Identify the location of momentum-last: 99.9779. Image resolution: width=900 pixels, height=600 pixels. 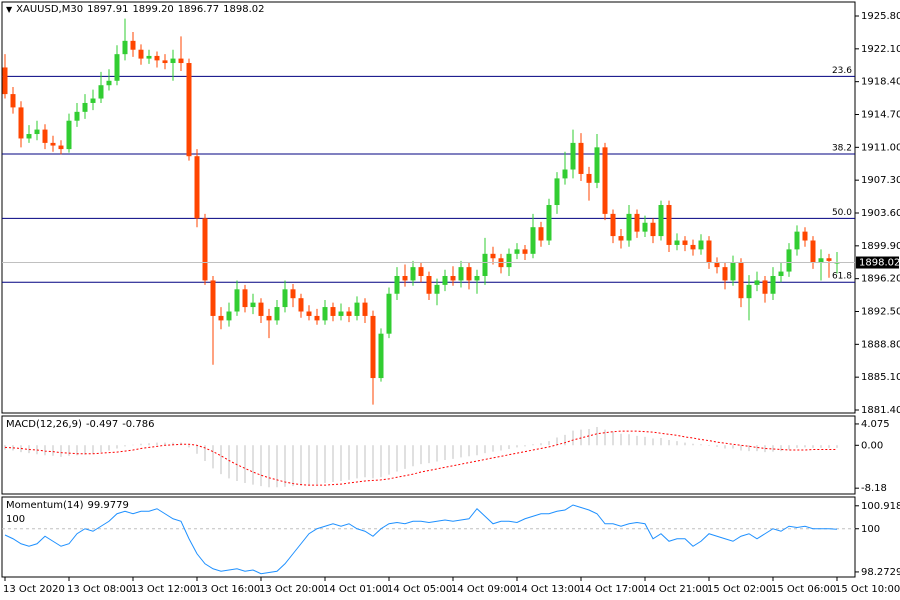
(108, 505).